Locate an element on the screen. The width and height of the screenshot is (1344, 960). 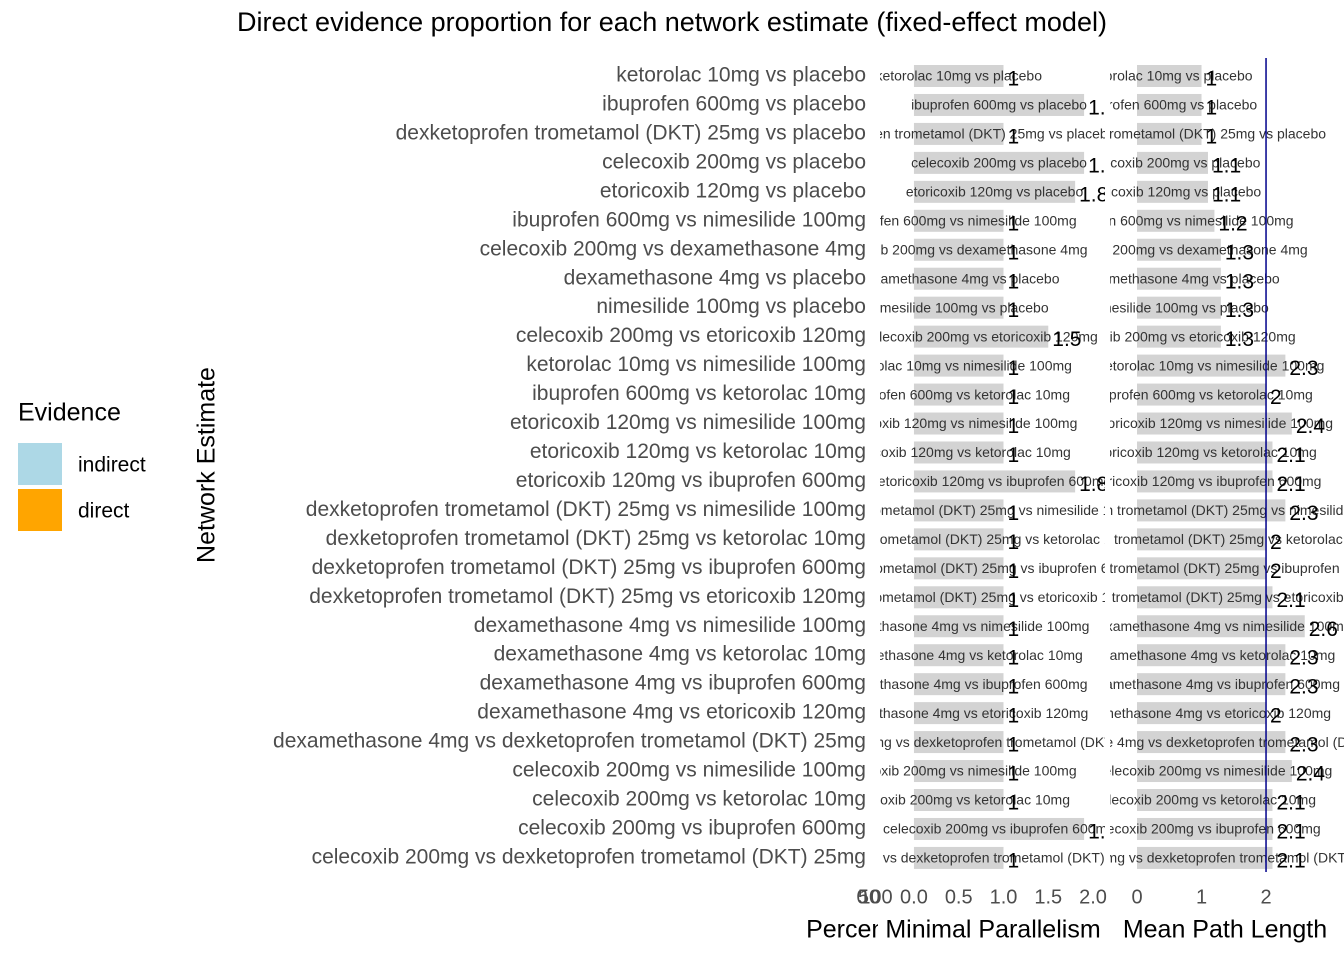
x-axis-title: Minimal Parallelism is located at coordinates (992, 930).